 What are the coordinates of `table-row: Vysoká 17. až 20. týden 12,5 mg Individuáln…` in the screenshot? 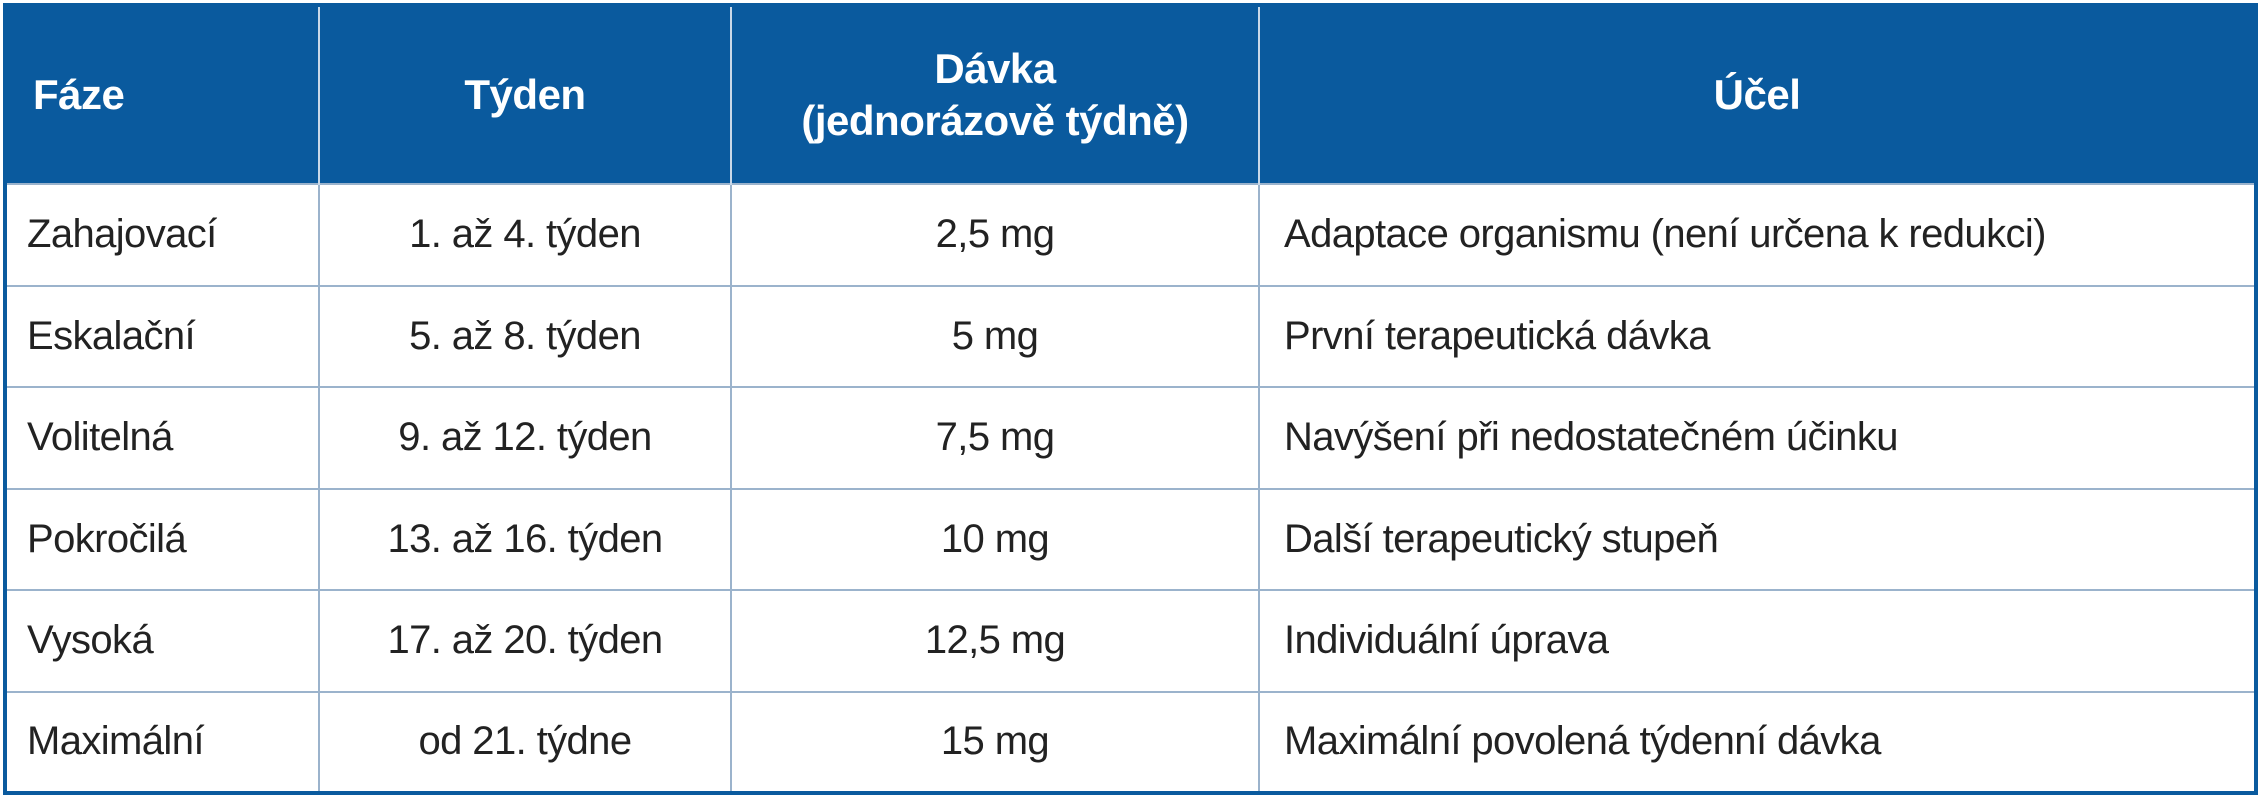 It's located at (1130, 640).